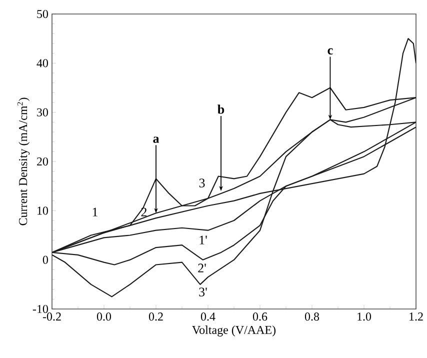  I want to click on y-tick-label: 30, so click(42, 112).